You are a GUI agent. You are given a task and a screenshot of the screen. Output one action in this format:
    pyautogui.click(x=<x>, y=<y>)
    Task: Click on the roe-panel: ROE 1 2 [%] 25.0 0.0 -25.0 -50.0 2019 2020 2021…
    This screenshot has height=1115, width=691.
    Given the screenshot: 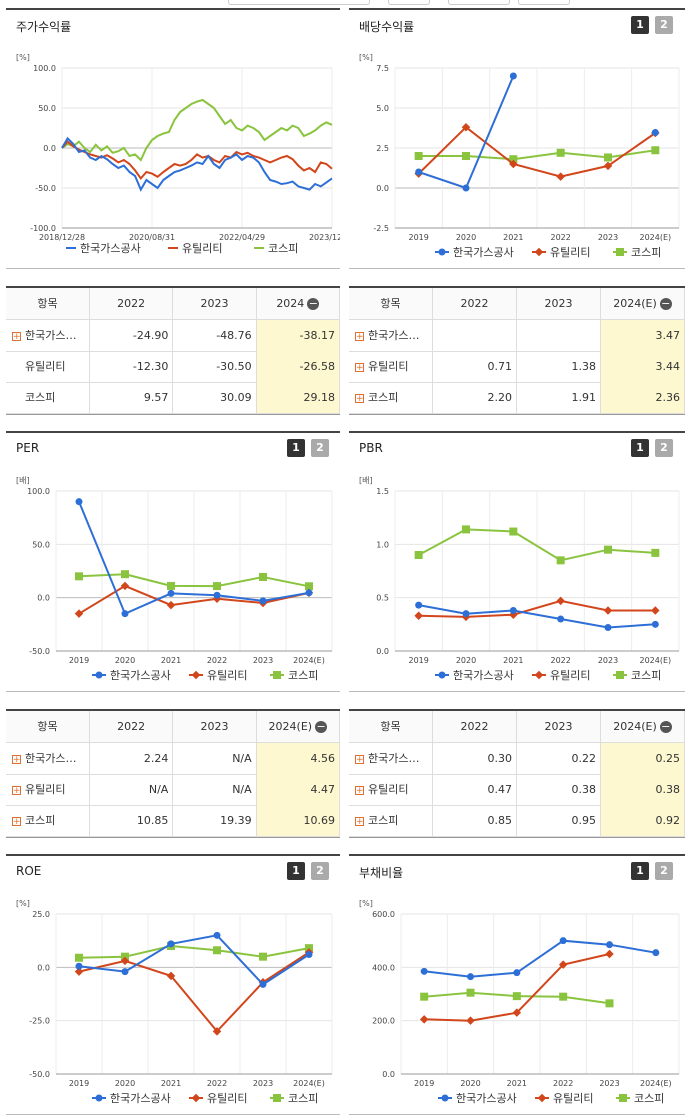 What is the action you would take?
    pyautogui.click(x=173, y=984)
    